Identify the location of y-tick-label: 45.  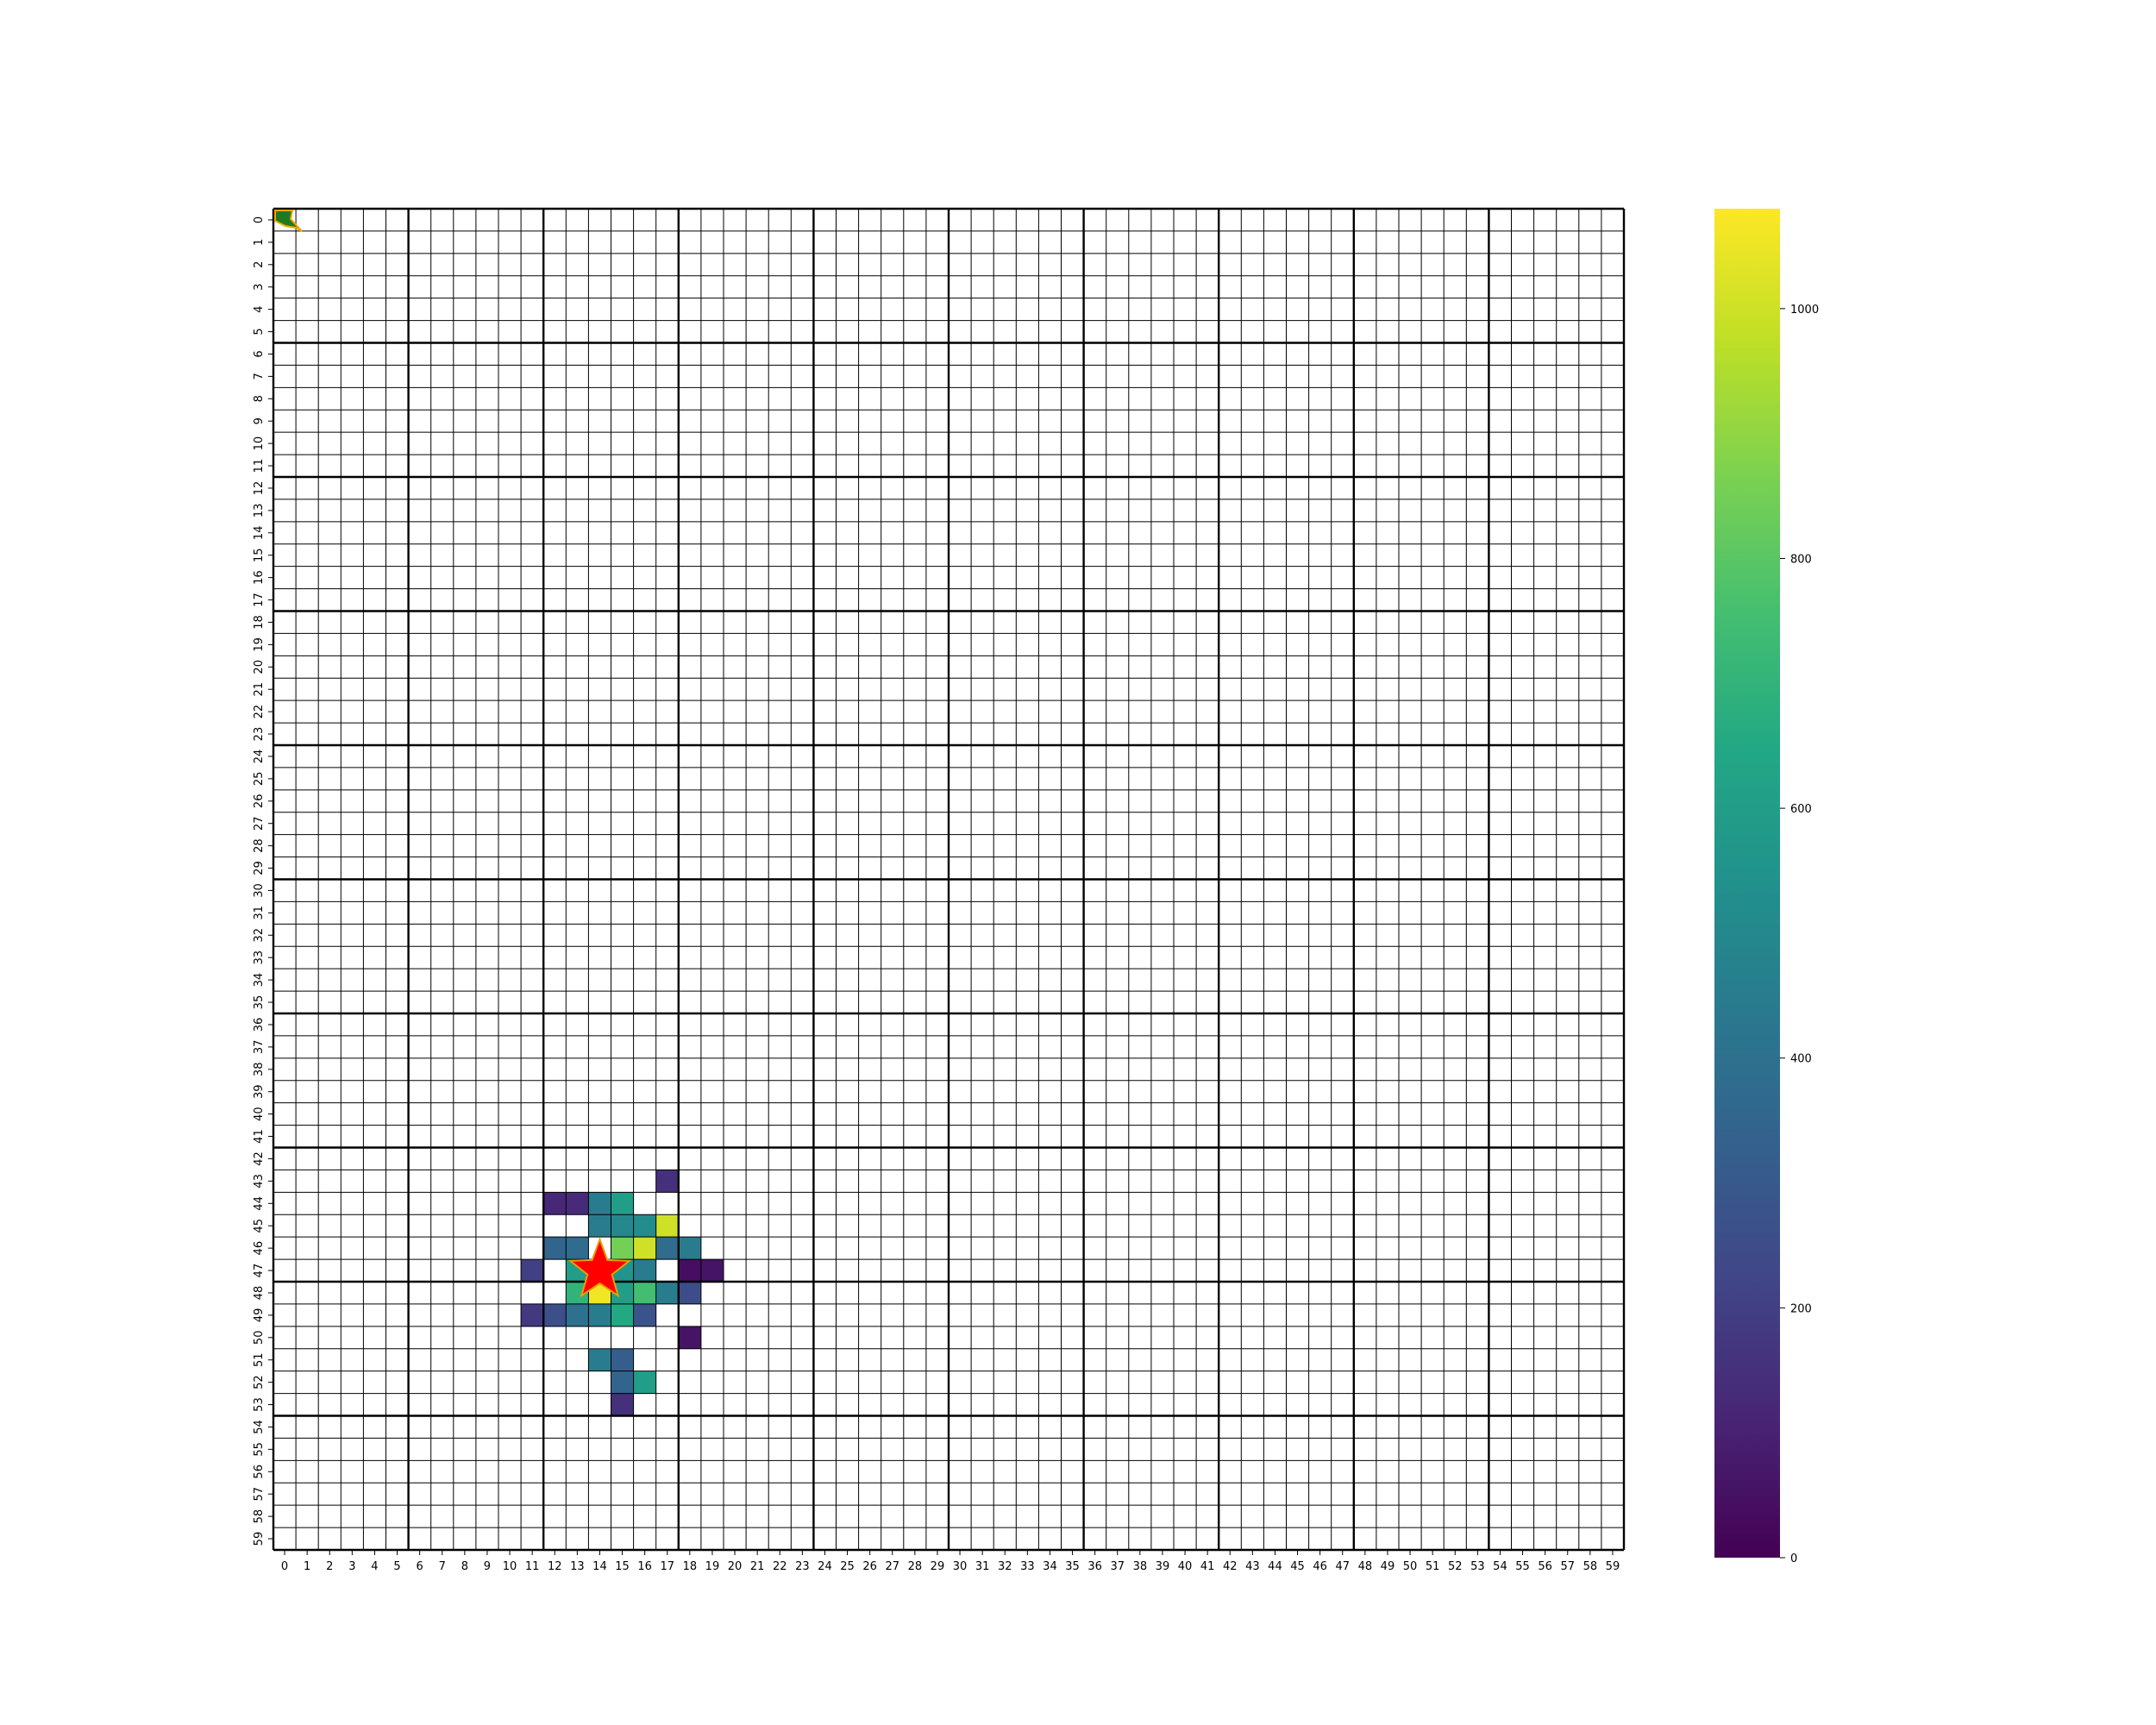
(259, 1226).